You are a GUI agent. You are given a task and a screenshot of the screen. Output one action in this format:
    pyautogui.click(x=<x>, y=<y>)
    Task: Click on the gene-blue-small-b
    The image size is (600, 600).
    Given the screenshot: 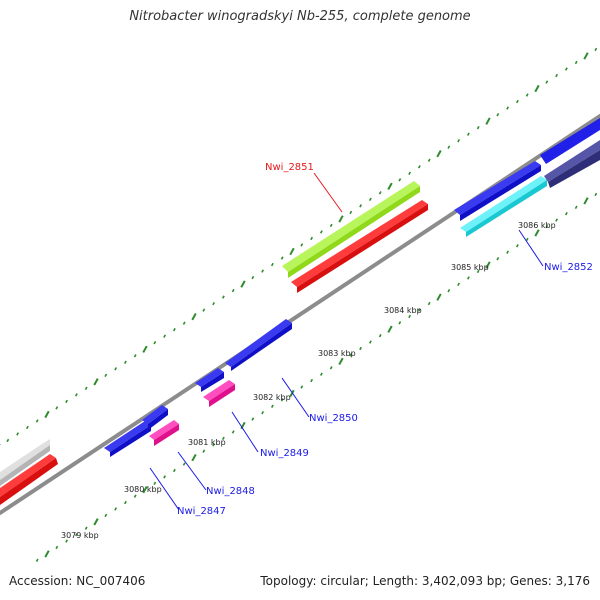 What is the action you would take?
    pyautogui.click(x=209, y=380)
    